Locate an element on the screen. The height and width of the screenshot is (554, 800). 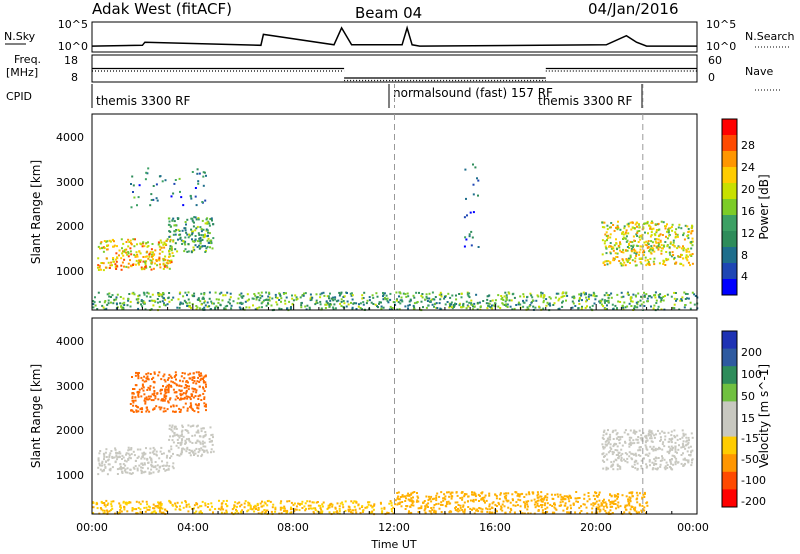
power-colorbar is located at coordinates (729, 207).